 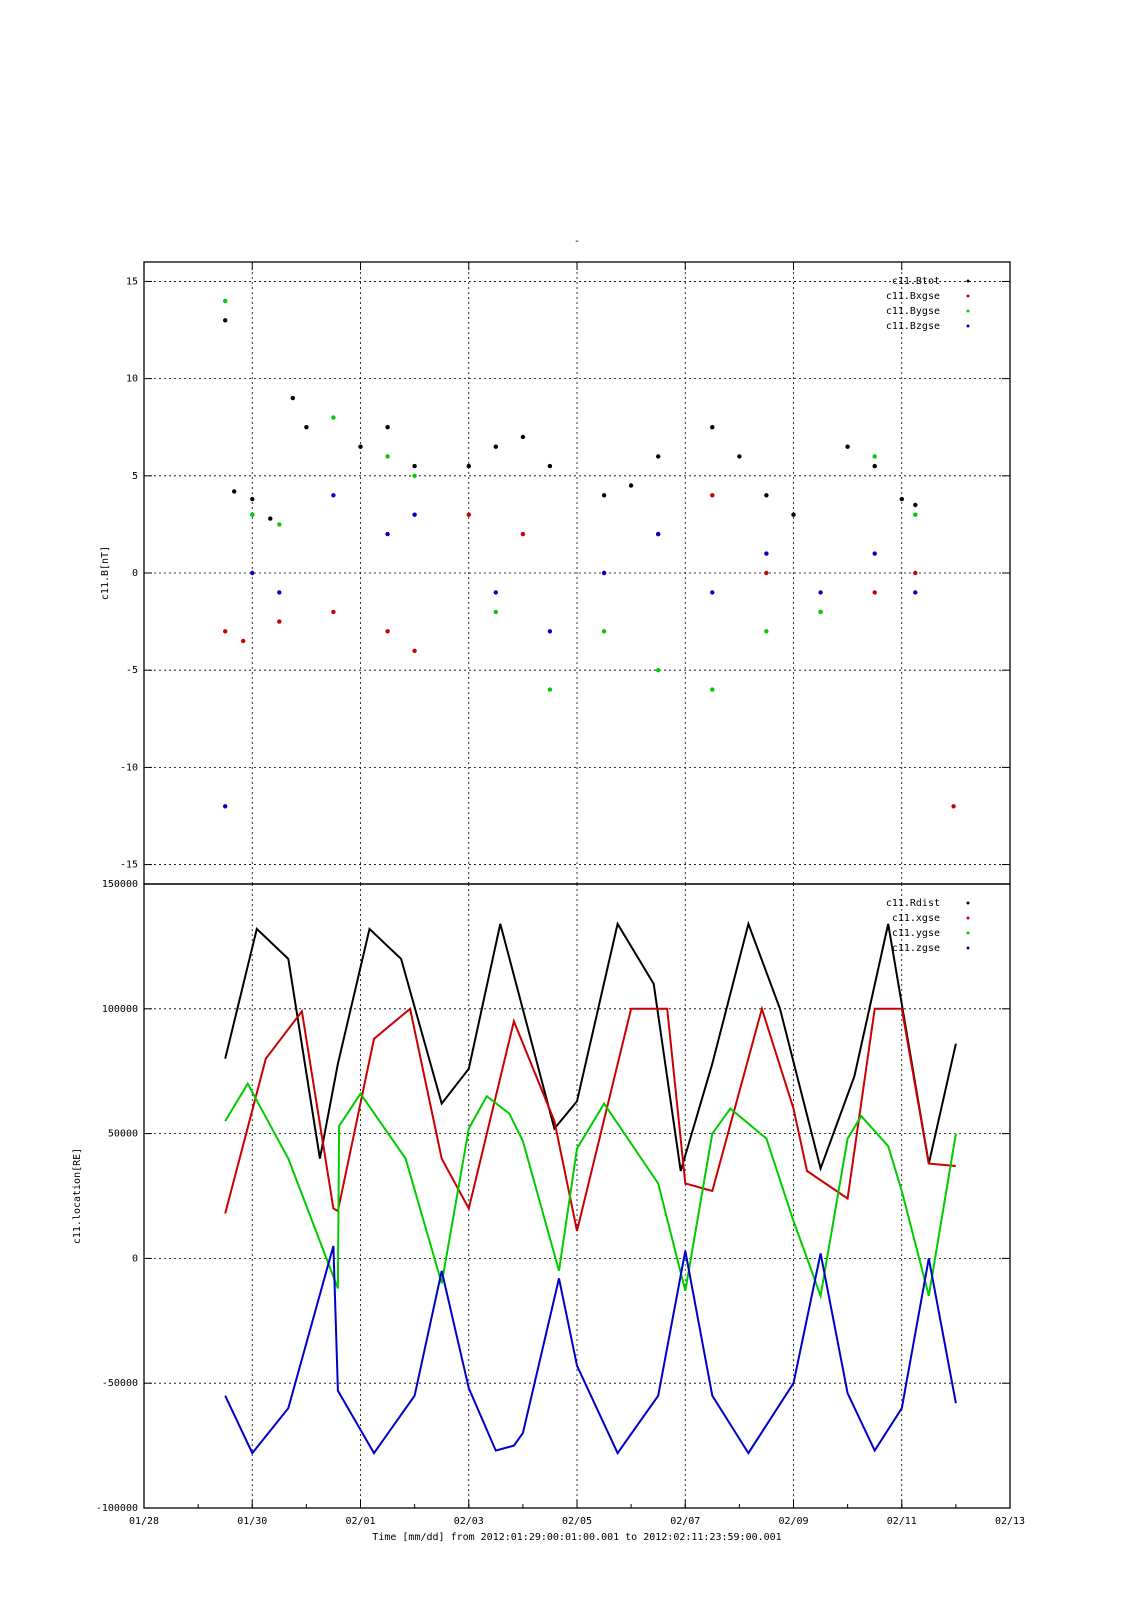 What do you see at coordinates (913, 296) in the screenshot?
I see `legend-label: c11.Bxgse` at bounding box center [913, 296].